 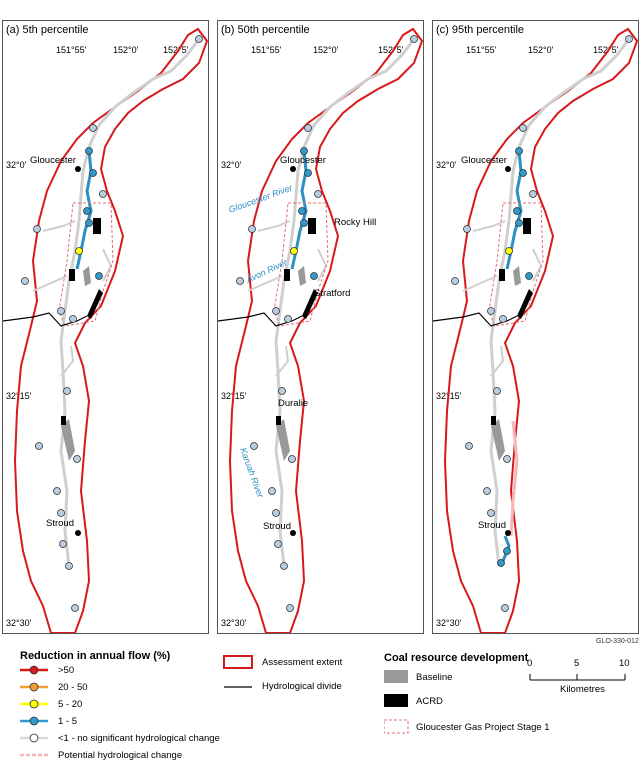 I want to click on legend-item-label: <1 - no significant hydrological change, so click(x=139, y=738).